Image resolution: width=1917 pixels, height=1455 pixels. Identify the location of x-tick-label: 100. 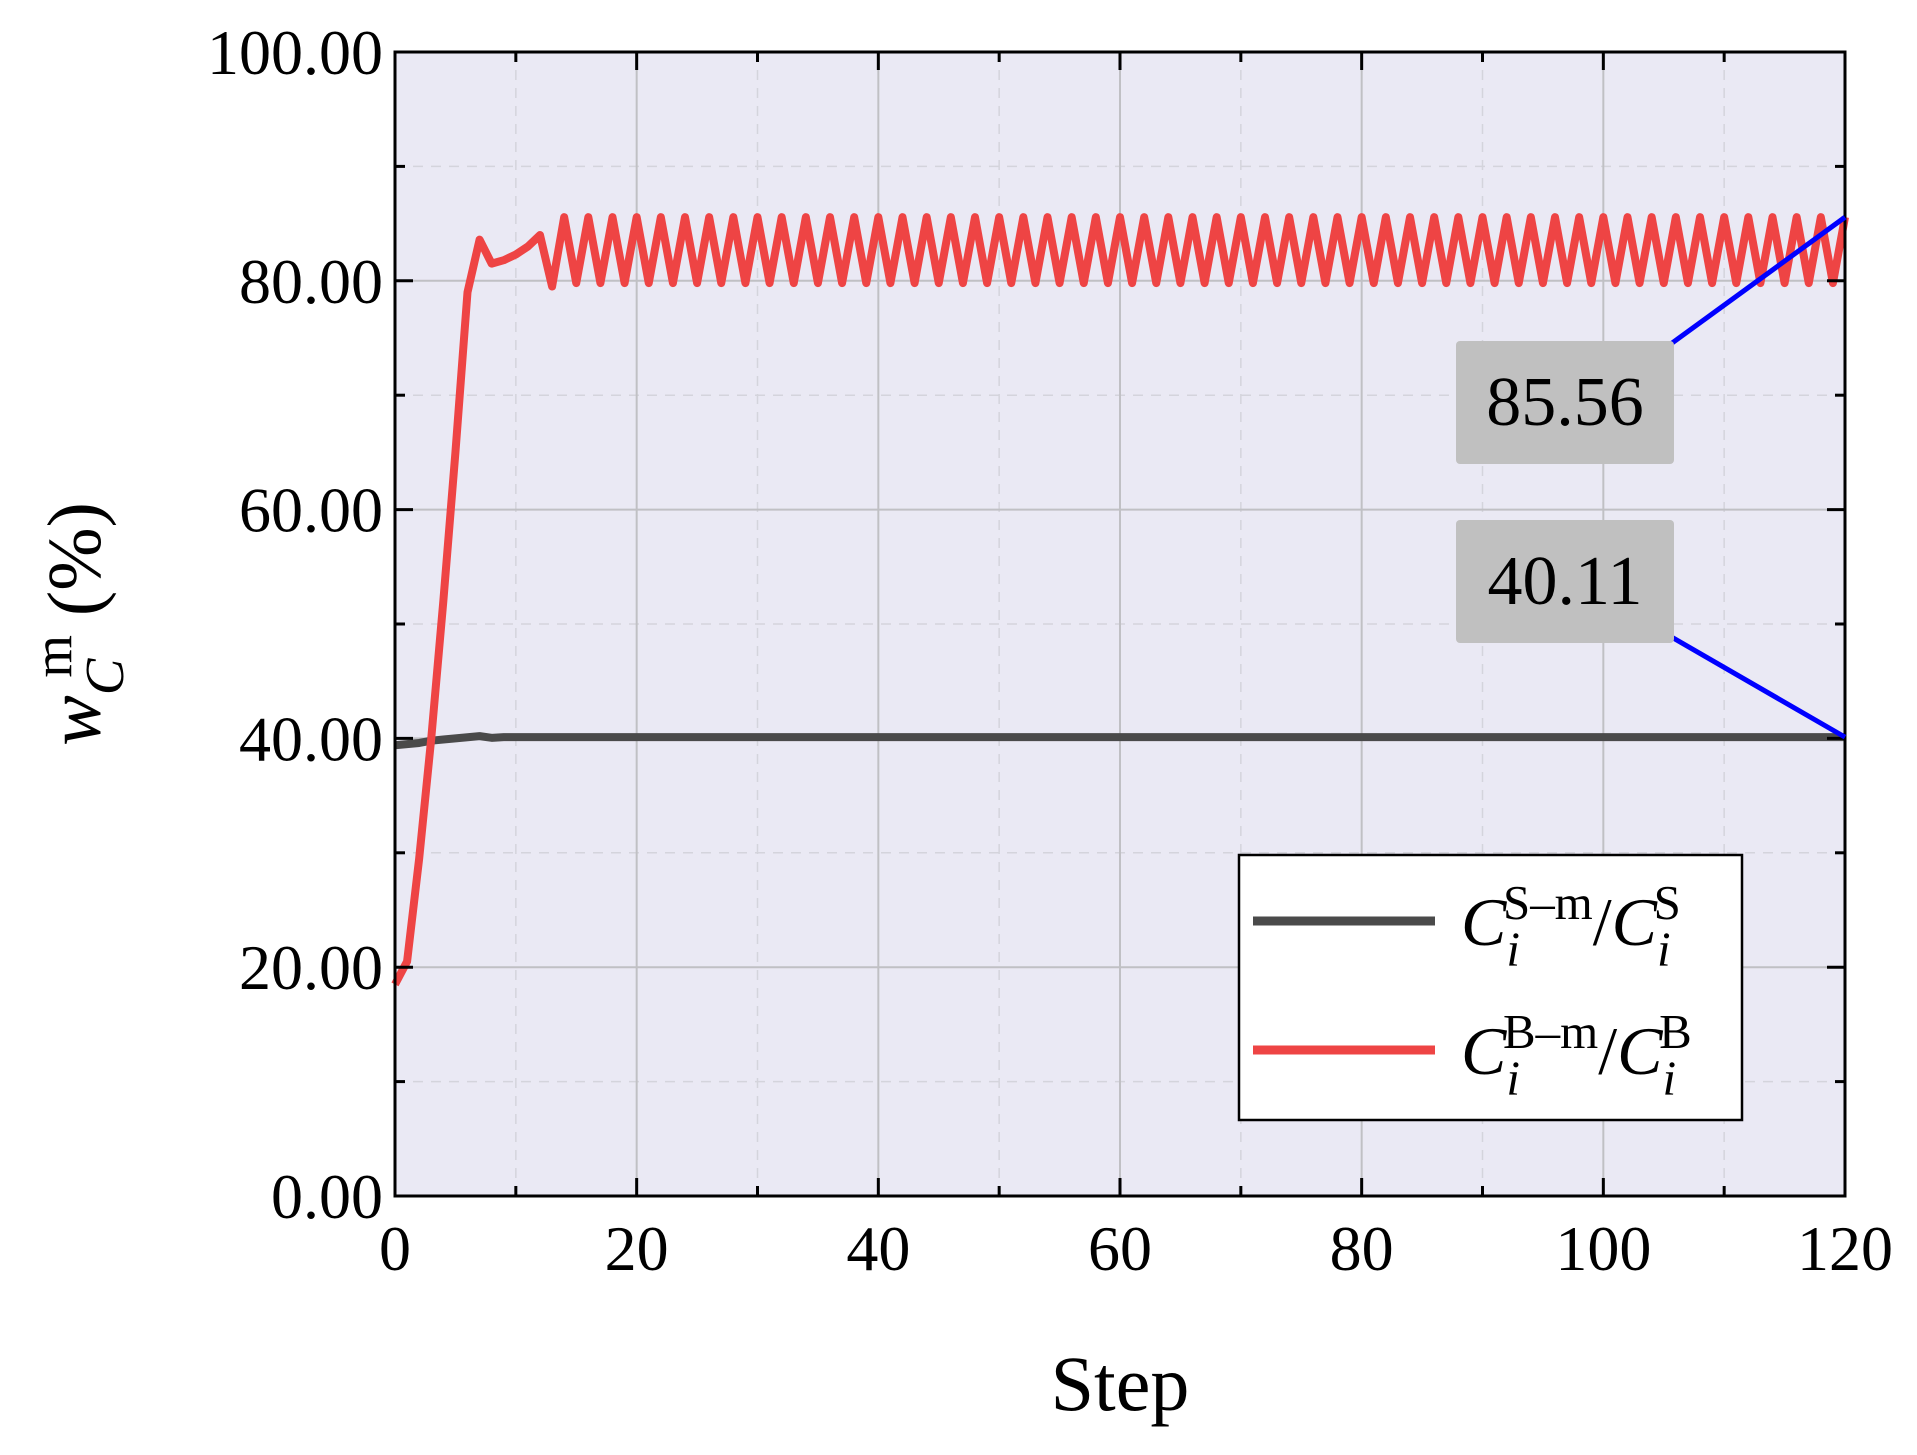
(1603, 1248).